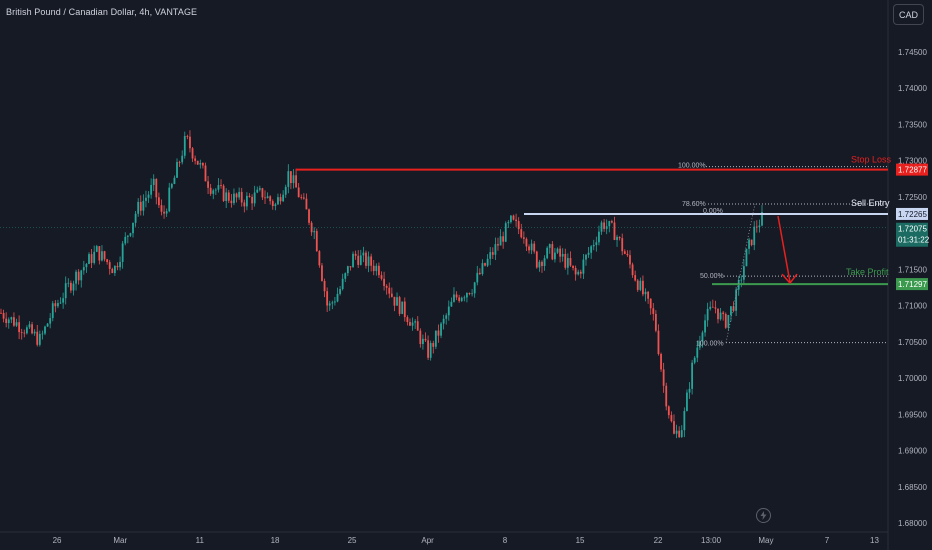 The width and height of the screenshot is (932, 550). Describe the element at coordinates (784, 249) in the screenshot. I see `projection-arrow-line` at that location.